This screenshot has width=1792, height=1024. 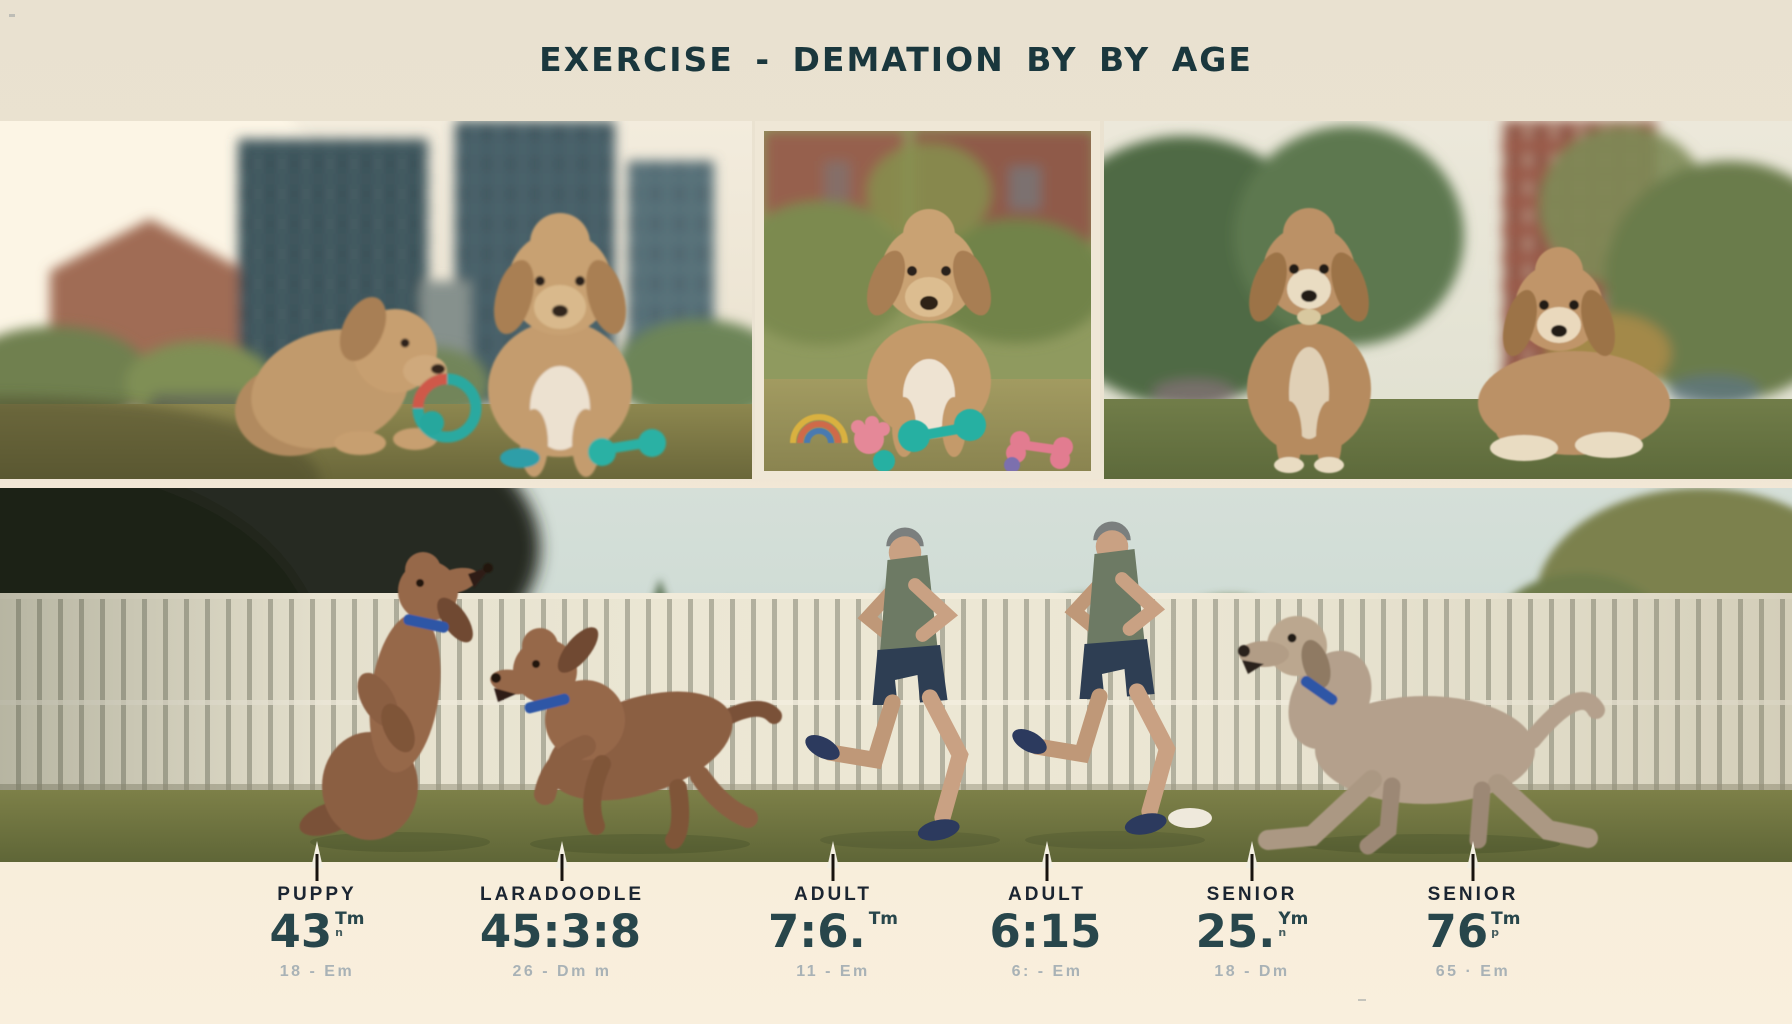 I want to click on stage-value: 6:15, so click(x=1045, y=931).